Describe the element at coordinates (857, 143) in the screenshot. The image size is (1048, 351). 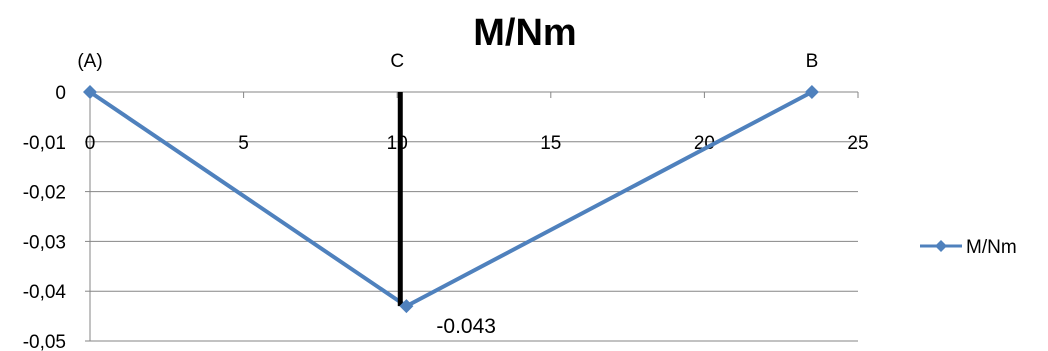
I see `x-tick-label: 25` at that location.